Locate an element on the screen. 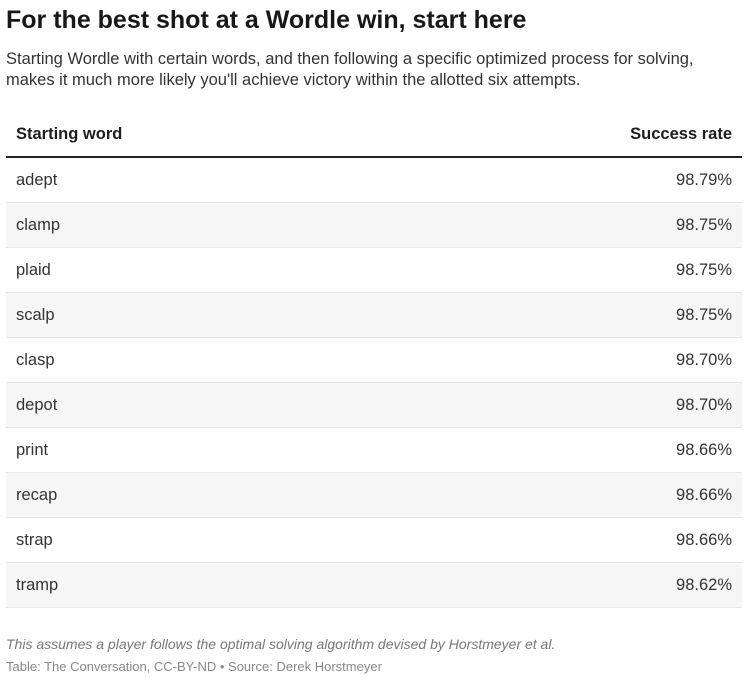 The image size is (748, 682). success-rate: 98.79% is located at coordinates (561, 180).